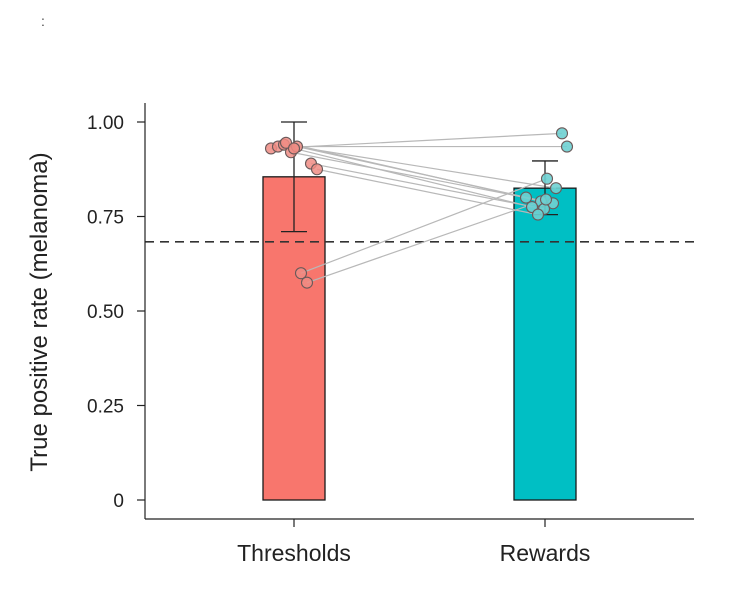 The width and height of the screenshot is (746, 594). Describe the element at coordinates (294, 553) in the screenshot. I see `x-tick-label-thresholds: Thresholds` at that location.